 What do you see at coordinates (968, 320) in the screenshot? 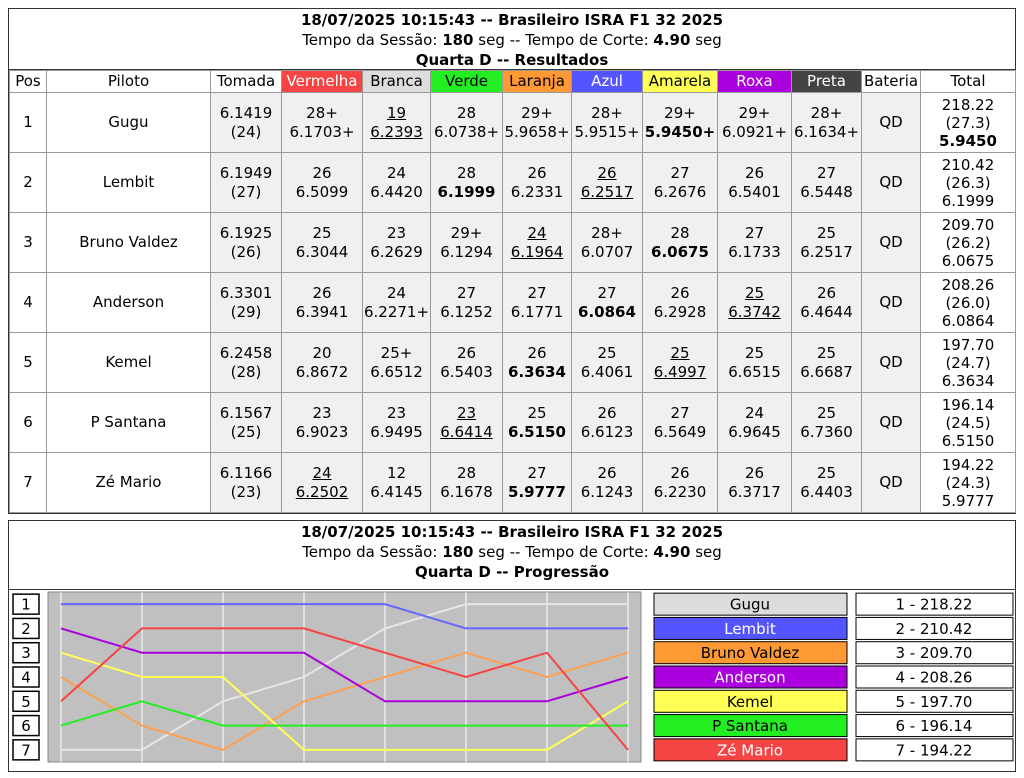
I see `best-lap: 6.0864` at bounding box center [968, 320].